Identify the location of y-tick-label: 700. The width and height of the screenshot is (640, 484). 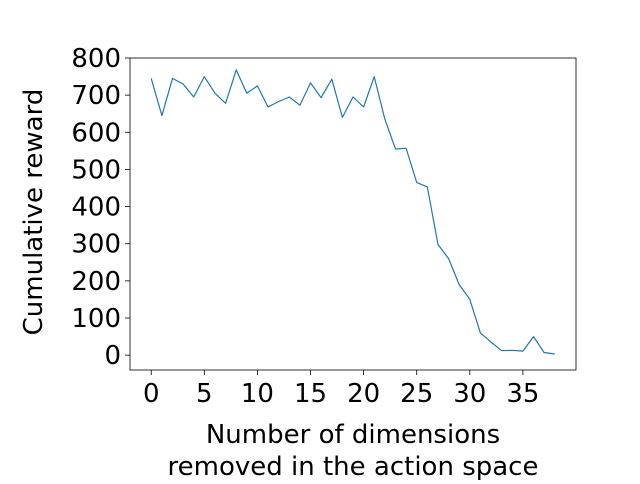
(96, 96).